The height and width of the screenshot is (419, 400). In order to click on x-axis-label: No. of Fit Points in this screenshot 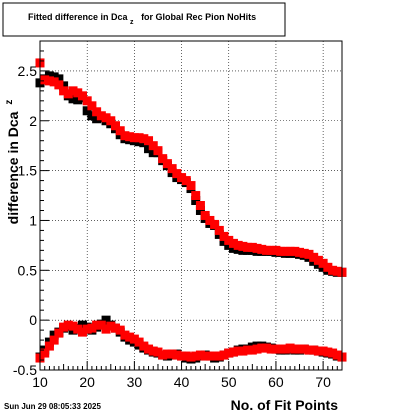, I will do `click(285, 405)`.